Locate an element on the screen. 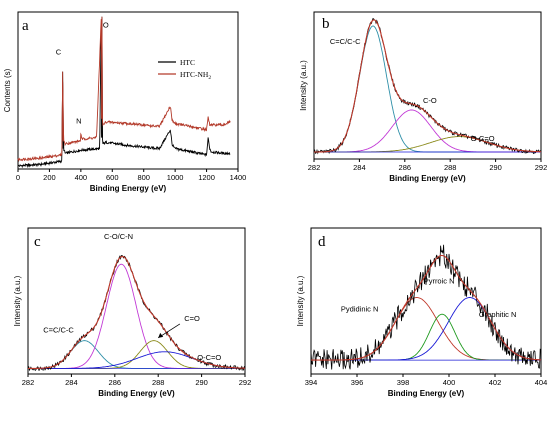  x-tick-label: 0 is located at coordinates (18, 177).